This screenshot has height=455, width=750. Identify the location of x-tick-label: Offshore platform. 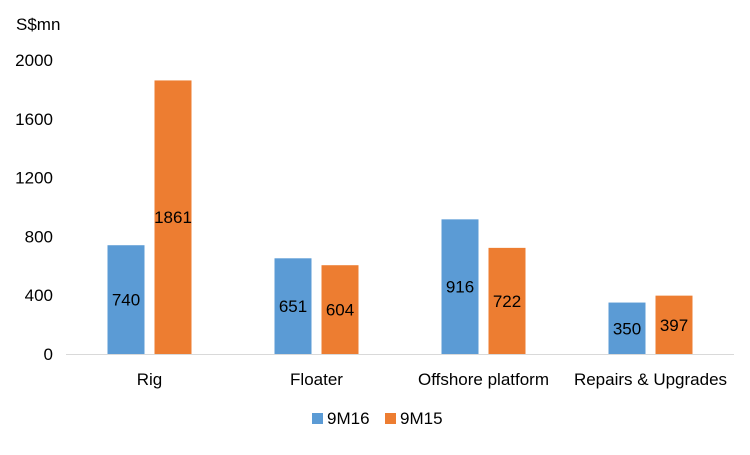
(483, 379).